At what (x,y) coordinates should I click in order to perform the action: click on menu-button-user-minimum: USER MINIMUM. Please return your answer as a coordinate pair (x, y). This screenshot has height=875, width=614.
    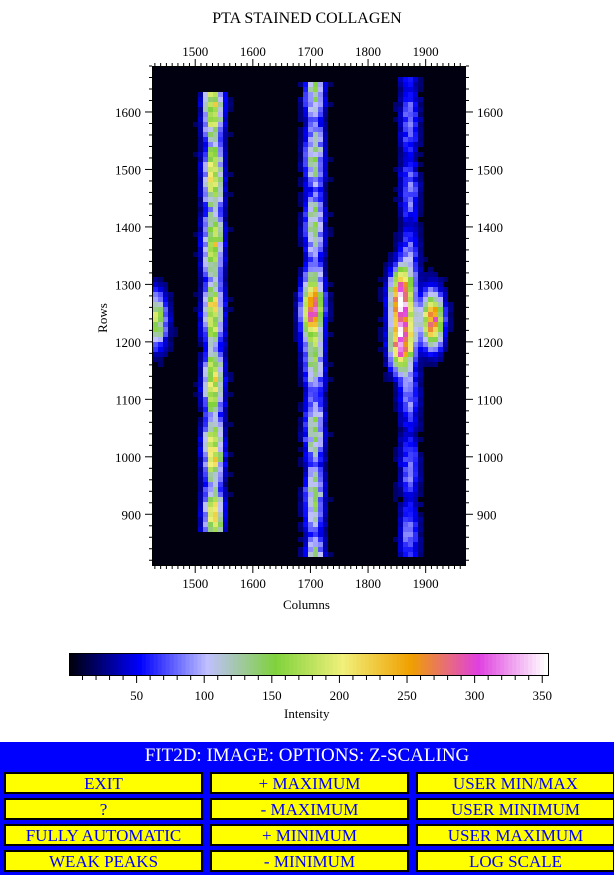
    Looking at the image, I should click on (515, 809).